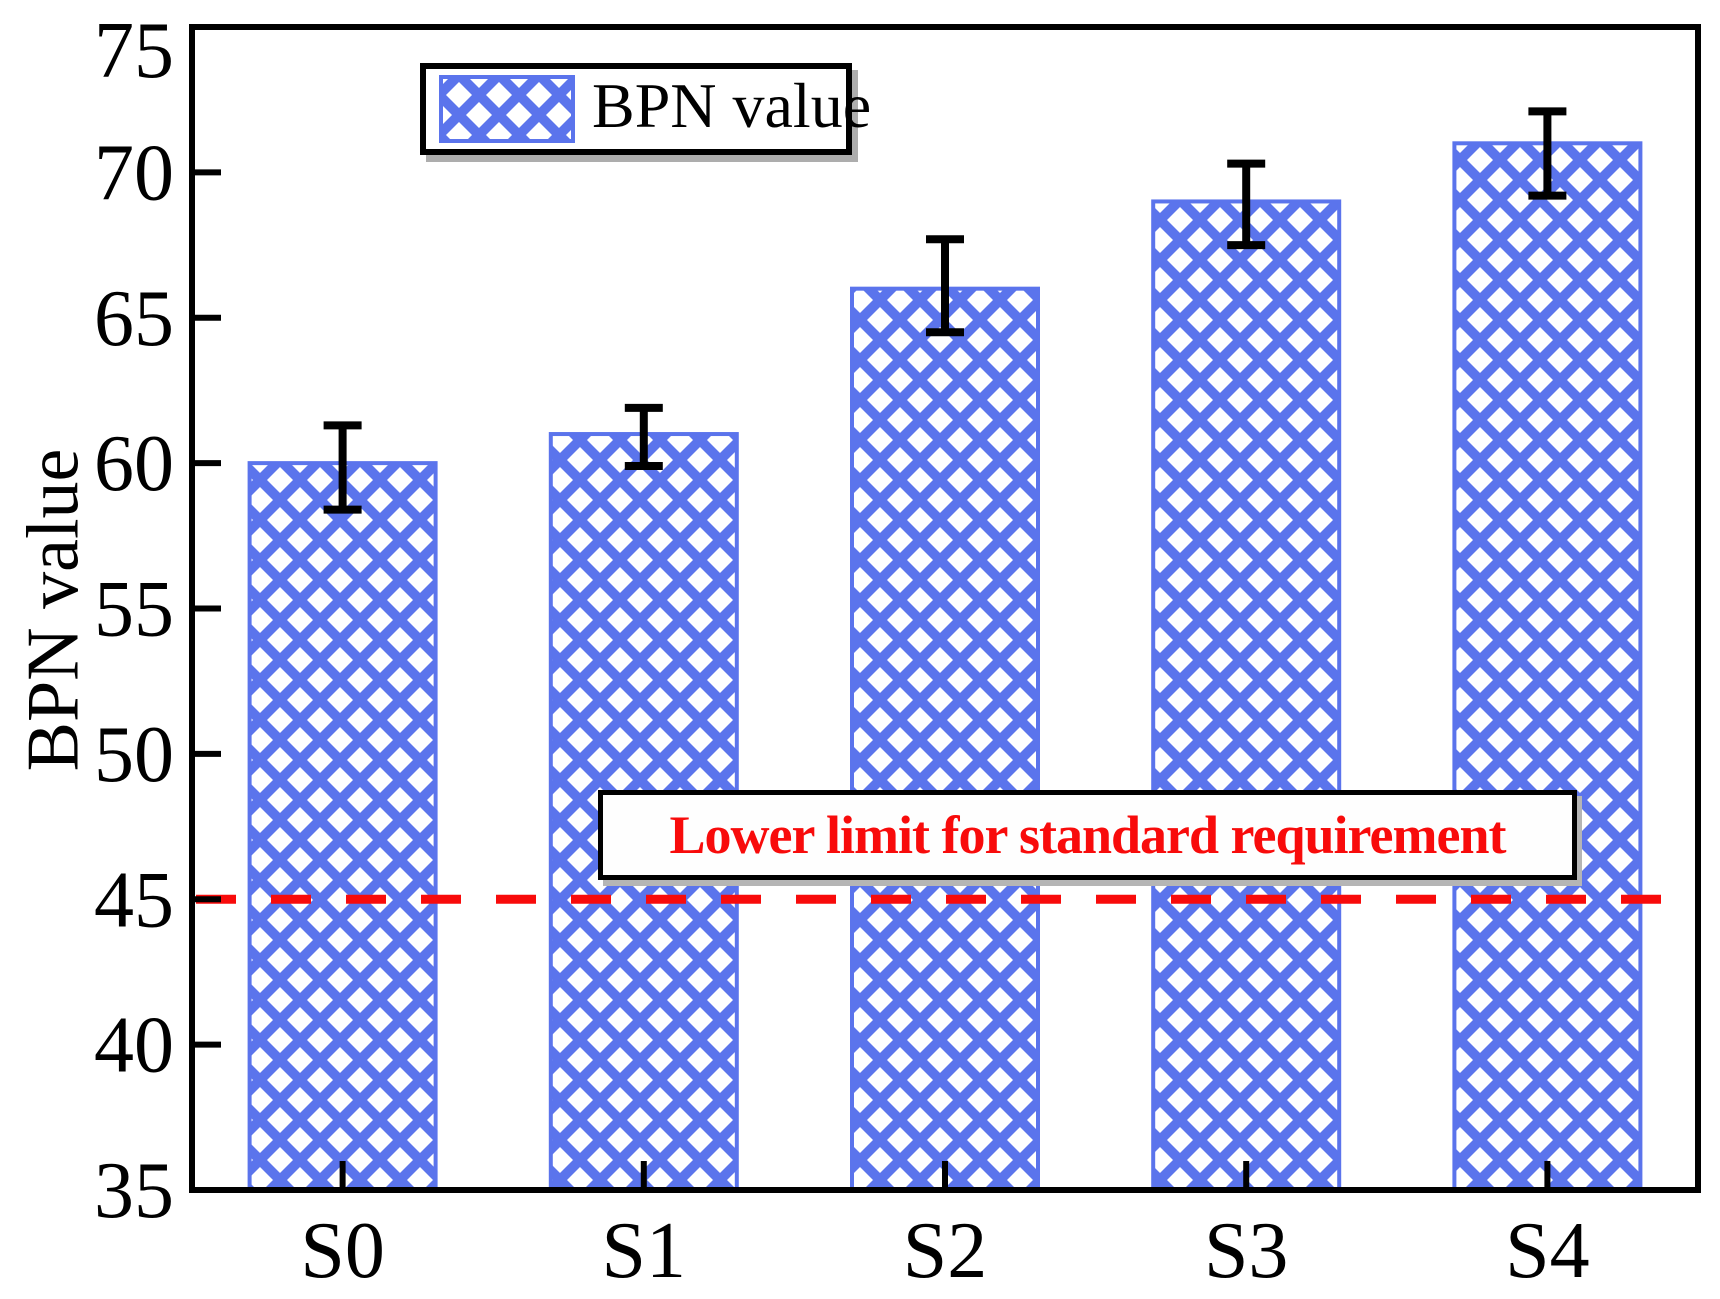 This screenshot has height=1299, width=1720. What do you see at coordinates (643, 437) in the screenshot?
I see `error-bar-S1` at bounding box center [643, 437].